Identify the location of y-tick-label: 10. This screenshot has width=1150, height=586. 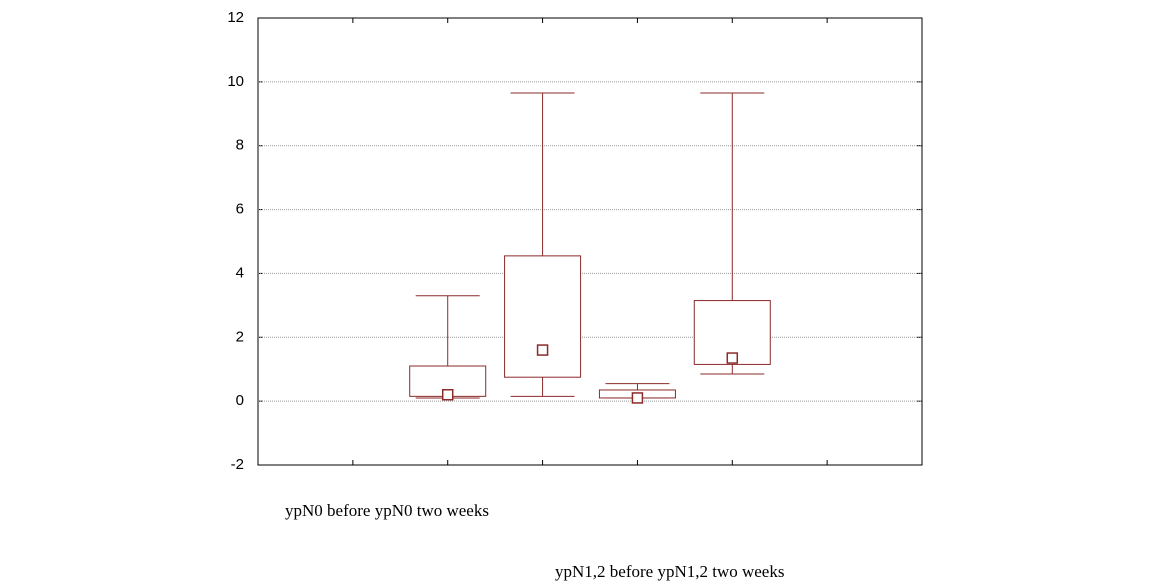
(235, 81).